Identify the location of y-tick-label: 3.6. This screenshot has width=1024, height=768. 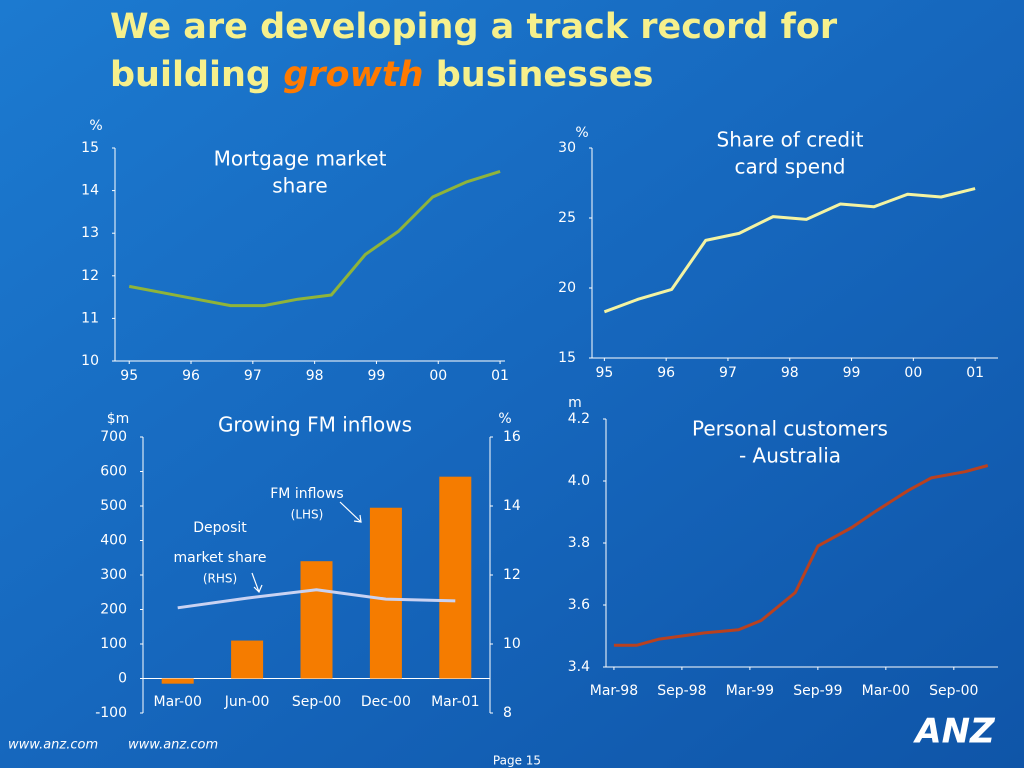
(579, 605).